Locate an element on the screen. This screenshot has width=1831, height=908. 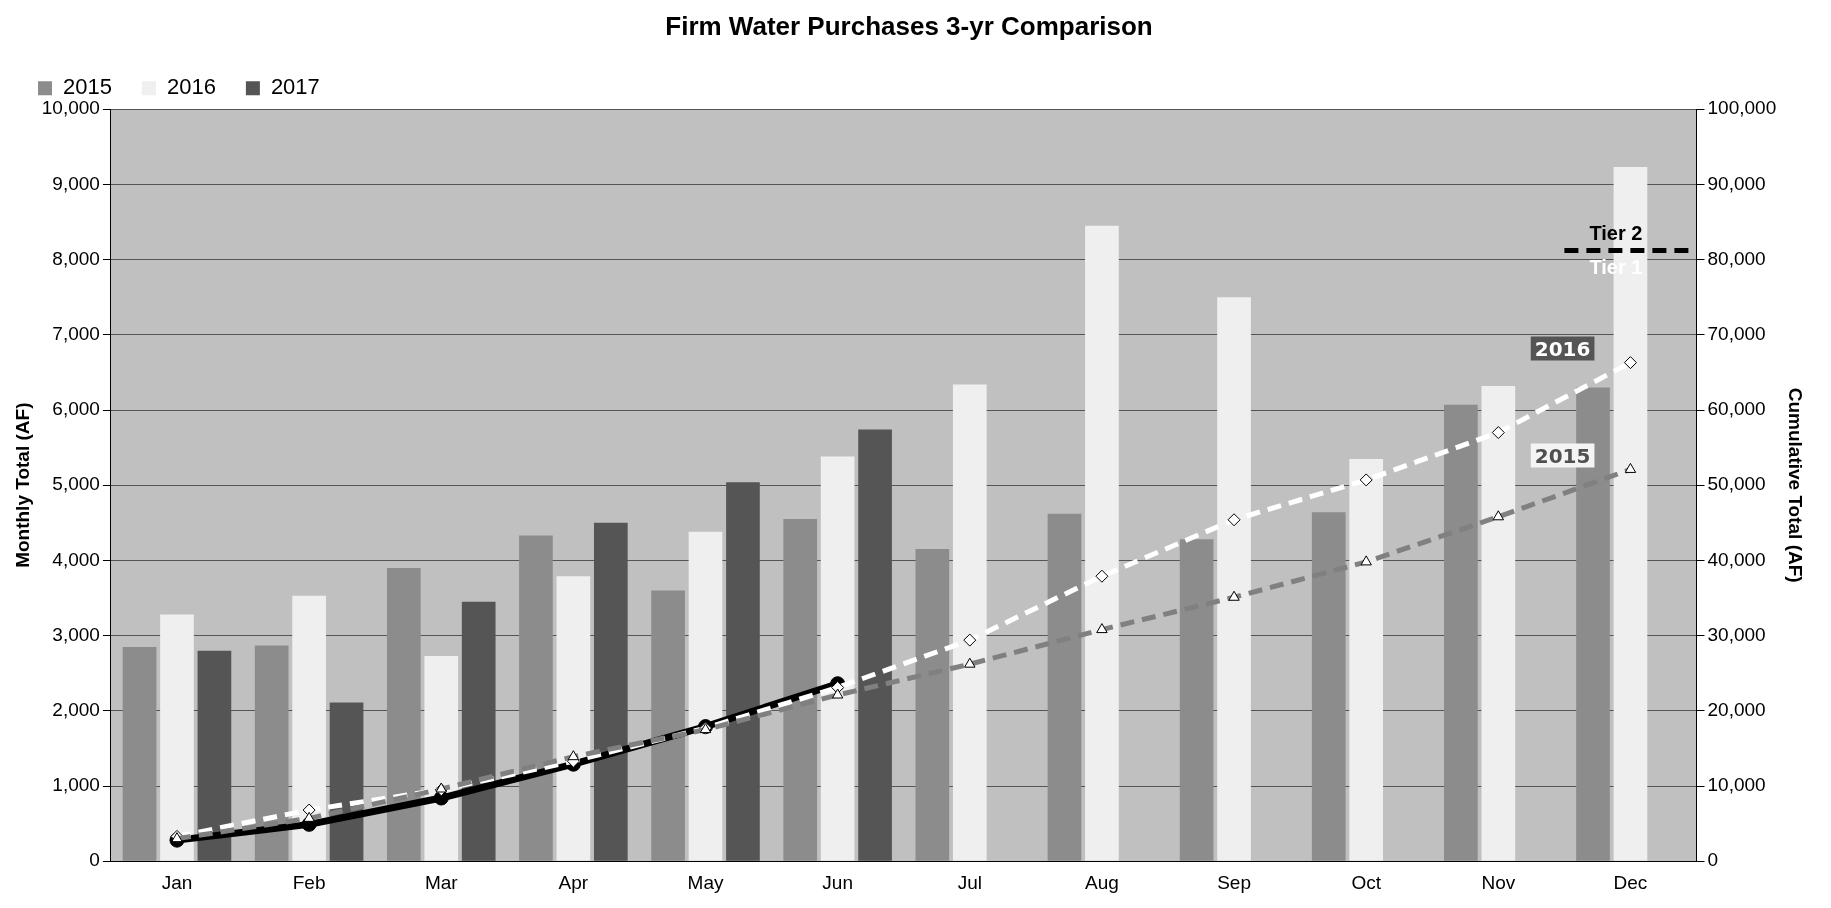
y-tick-label: 0 is located at coordinates (94, 860).